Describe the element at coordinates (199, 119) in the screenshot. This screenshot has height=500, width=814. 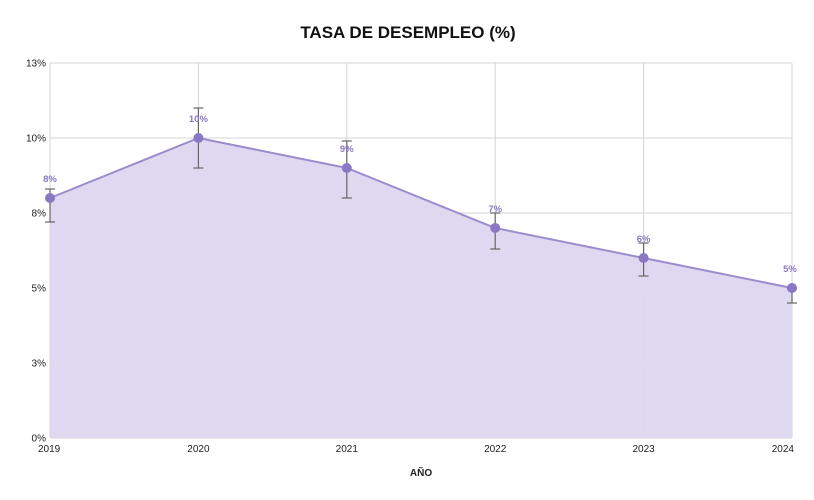
I see `data-label-2020: 10%` at that location.